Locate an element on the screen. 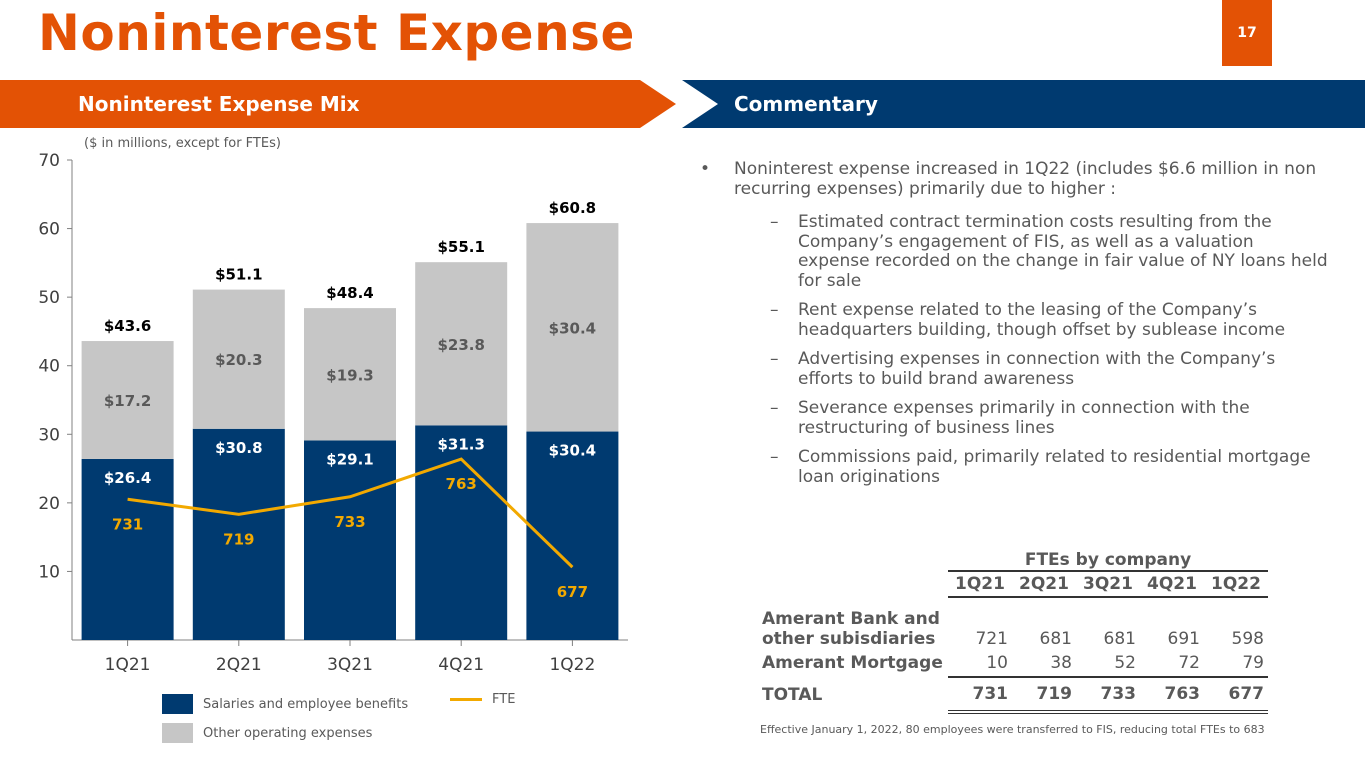 This screenshot has height=768, width=1365. data-label-salaries: $29.1 is located at coordinates (349, 459).